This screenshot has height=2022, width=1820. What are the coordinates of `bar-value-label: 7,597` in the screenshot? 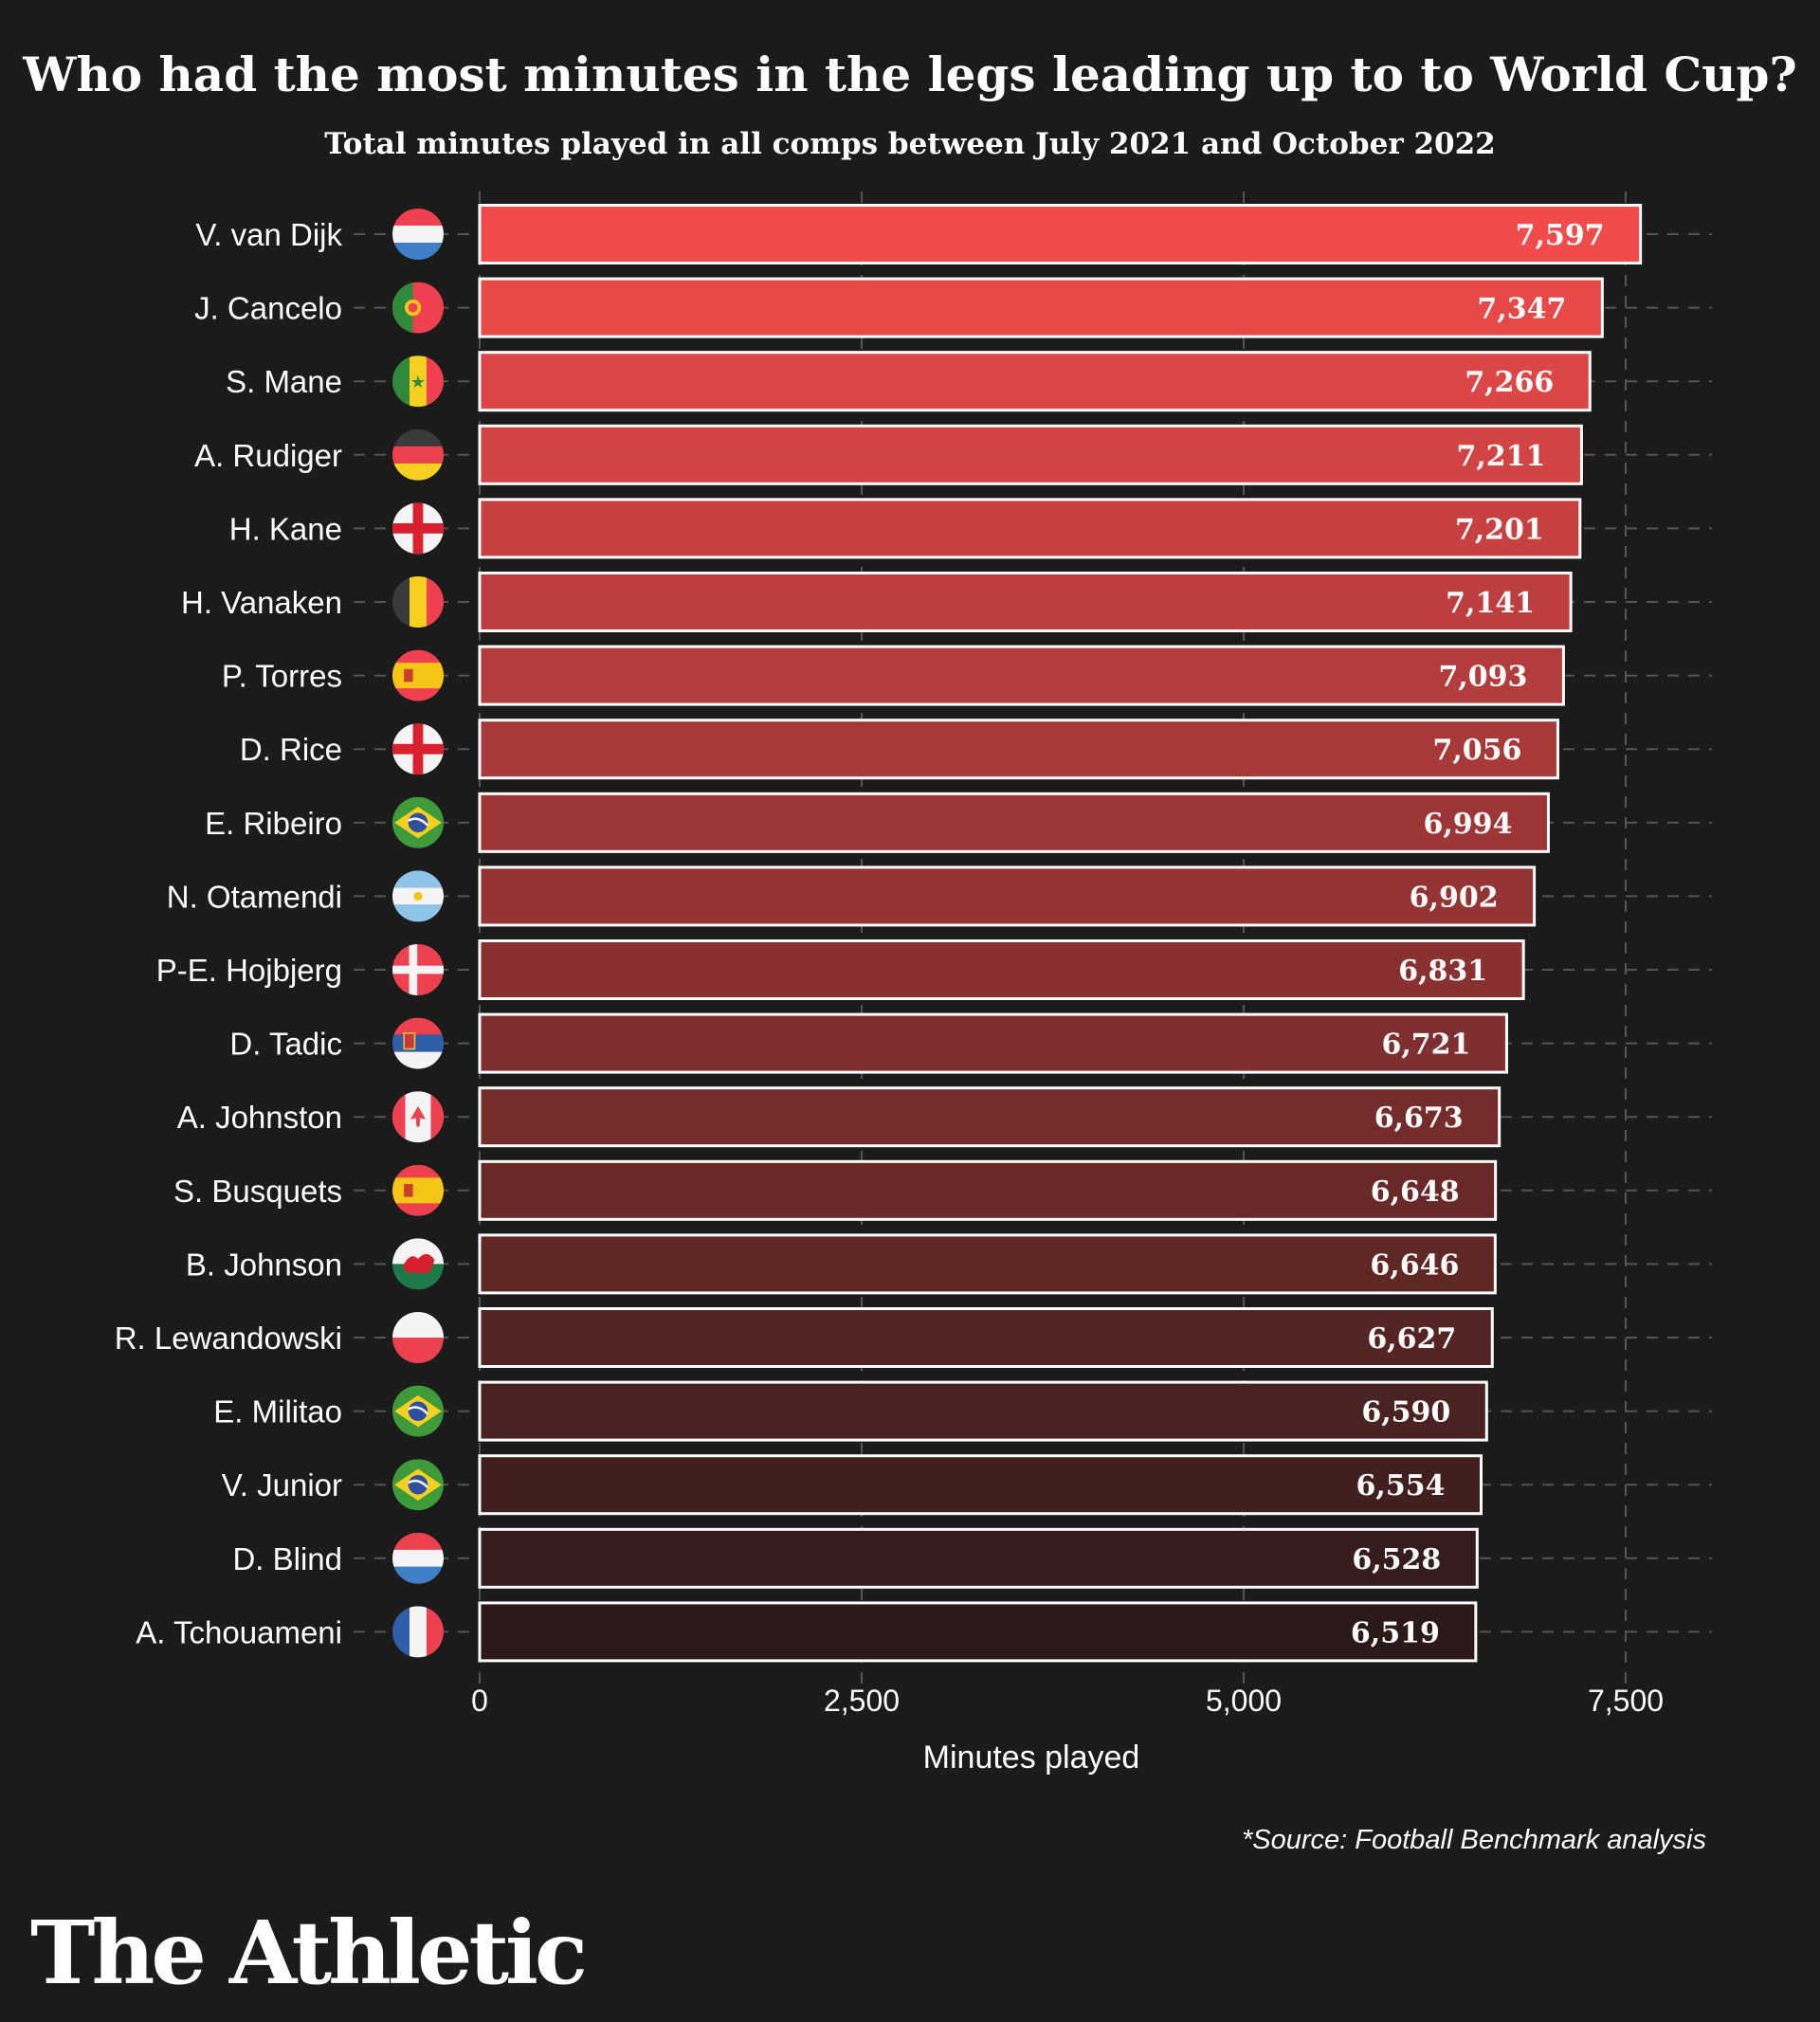 It's located at (1560, 235).